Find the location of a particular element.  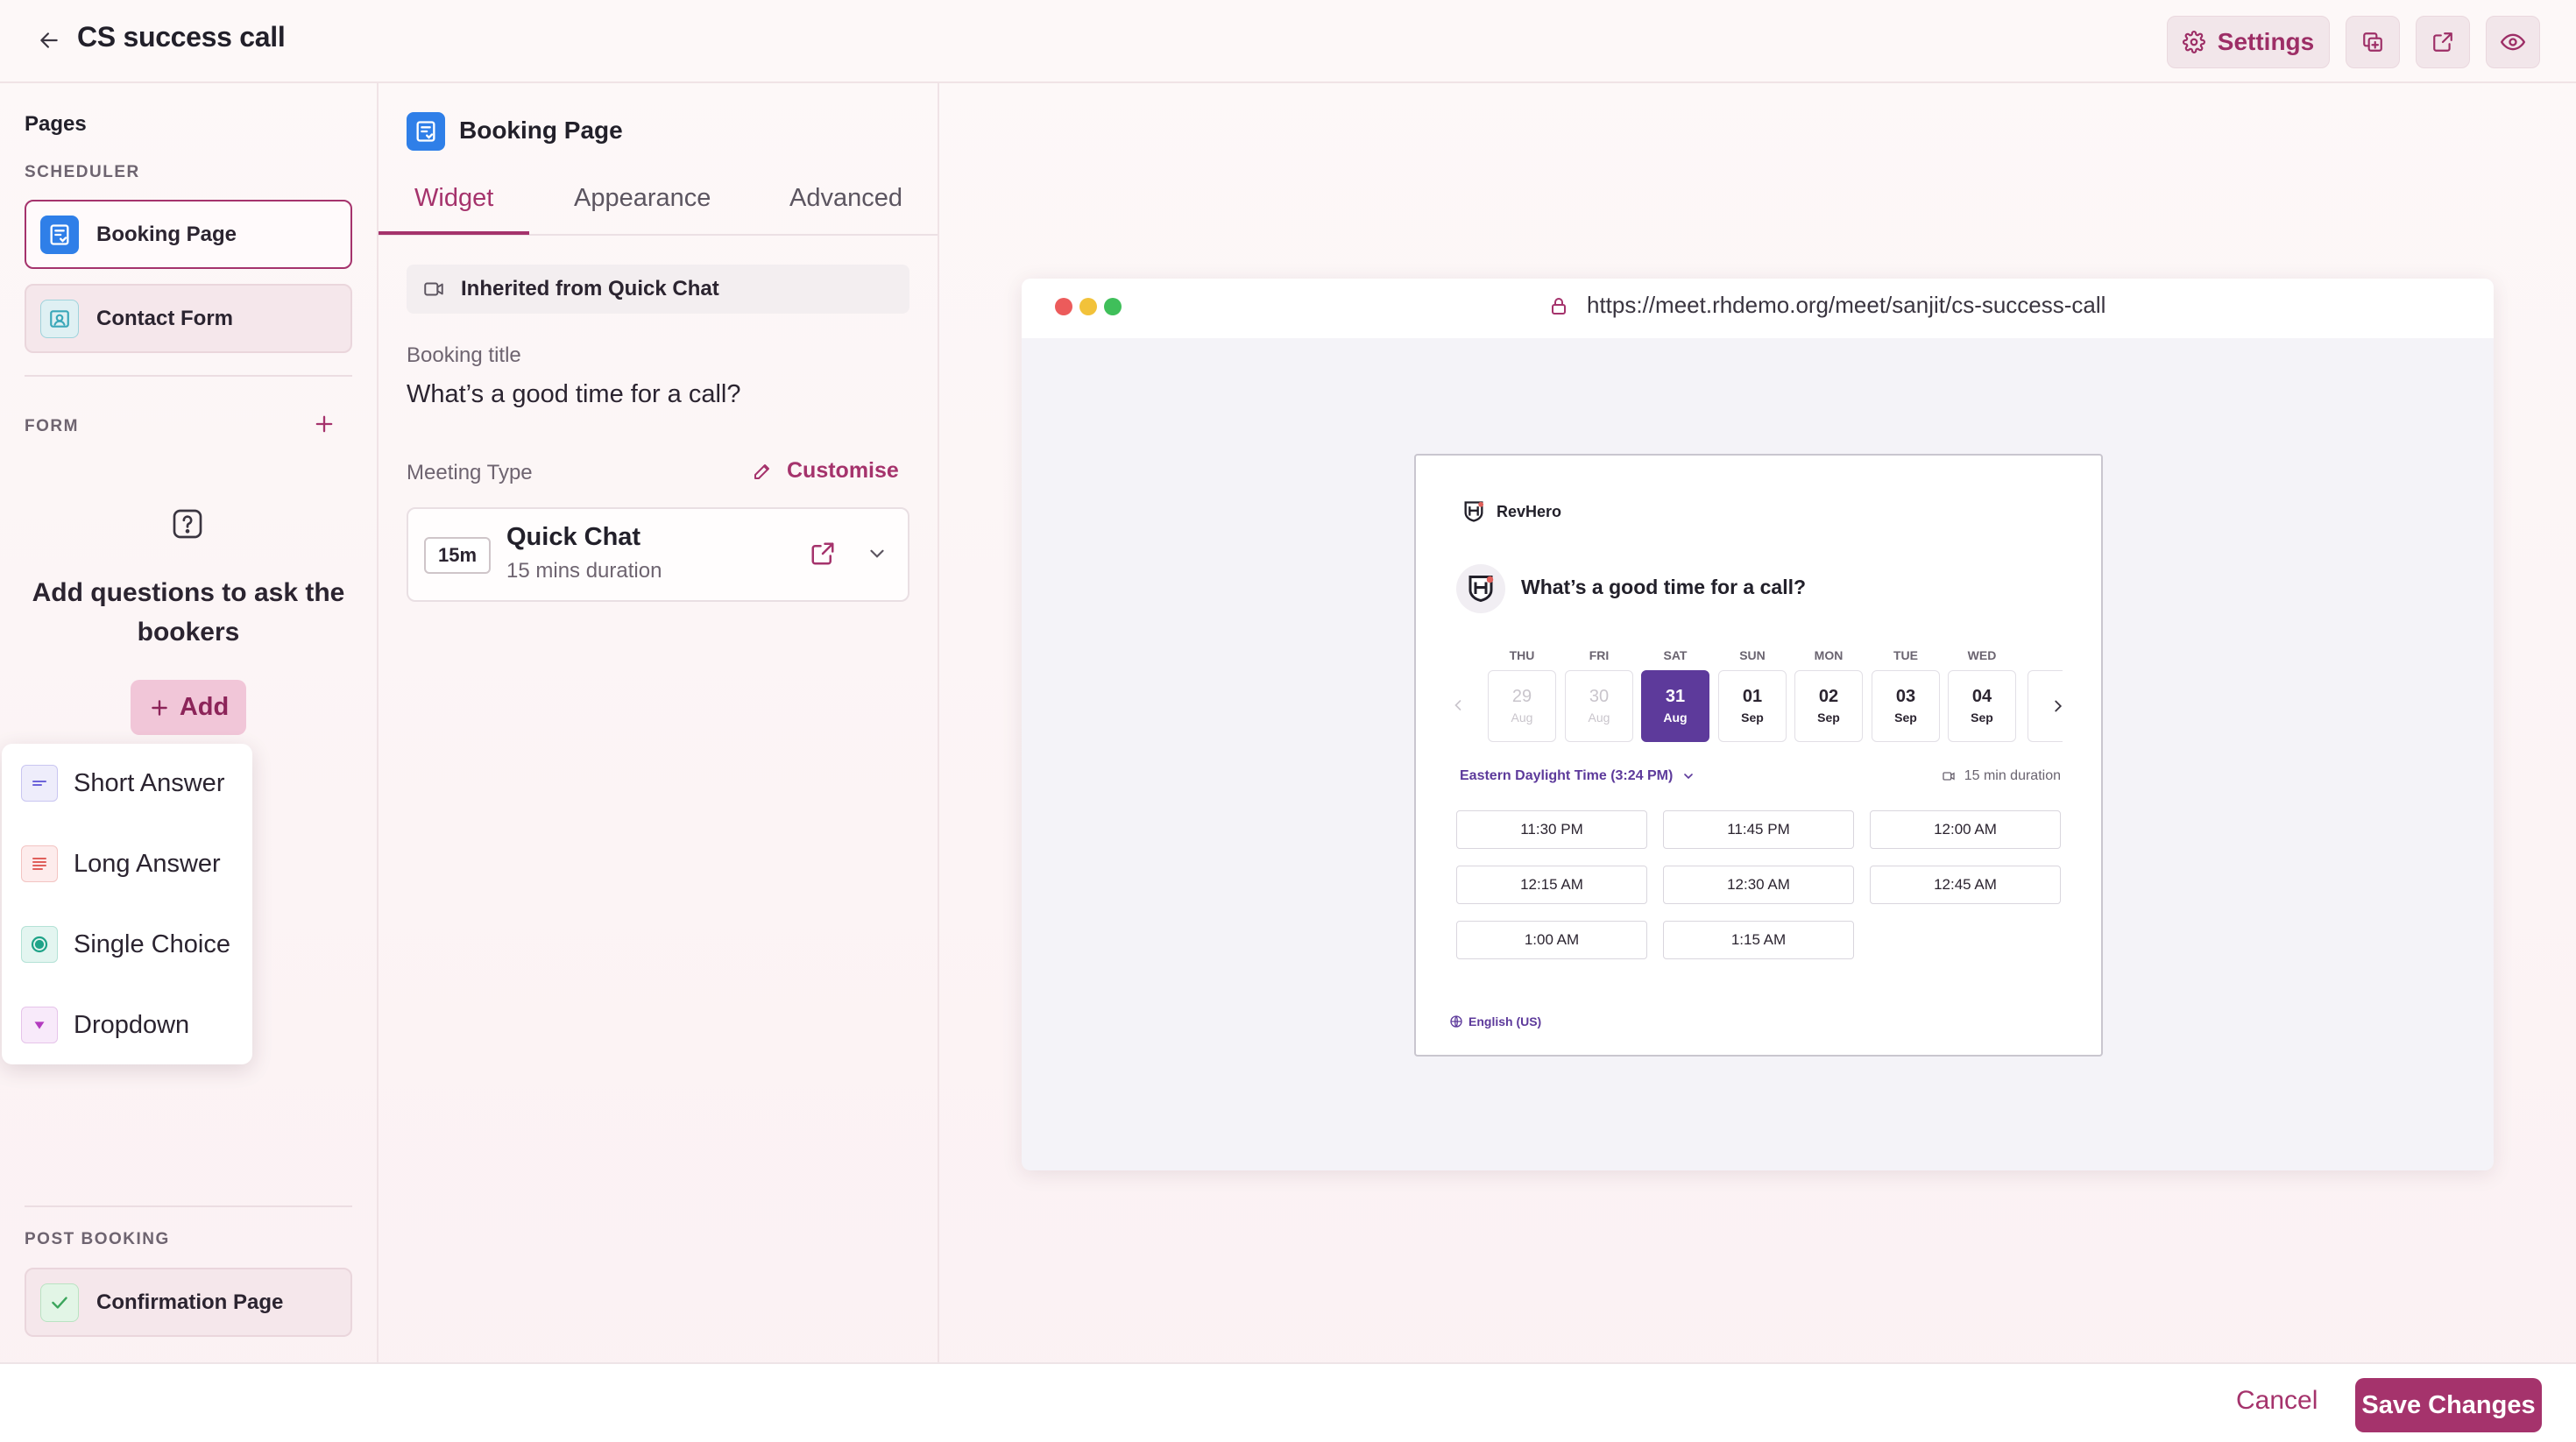

day-number: 30 is located at coordinates (1599, 696).